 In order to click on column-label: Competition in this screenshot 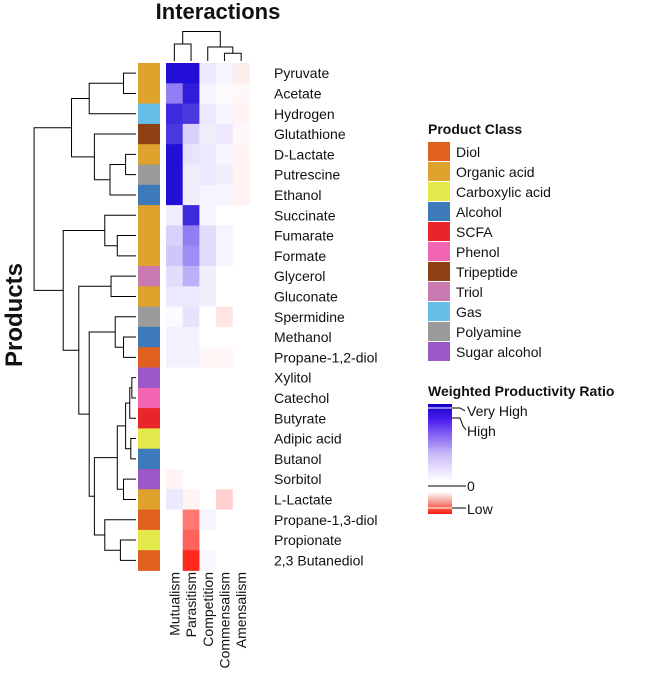, I will do `click(208, 609)`.